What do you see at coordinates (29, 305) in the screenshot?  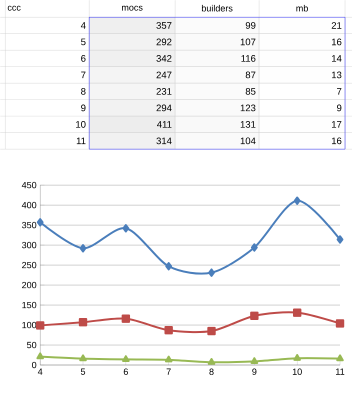 I see `y-tick-label: 150` at bounding box center [29, 305].